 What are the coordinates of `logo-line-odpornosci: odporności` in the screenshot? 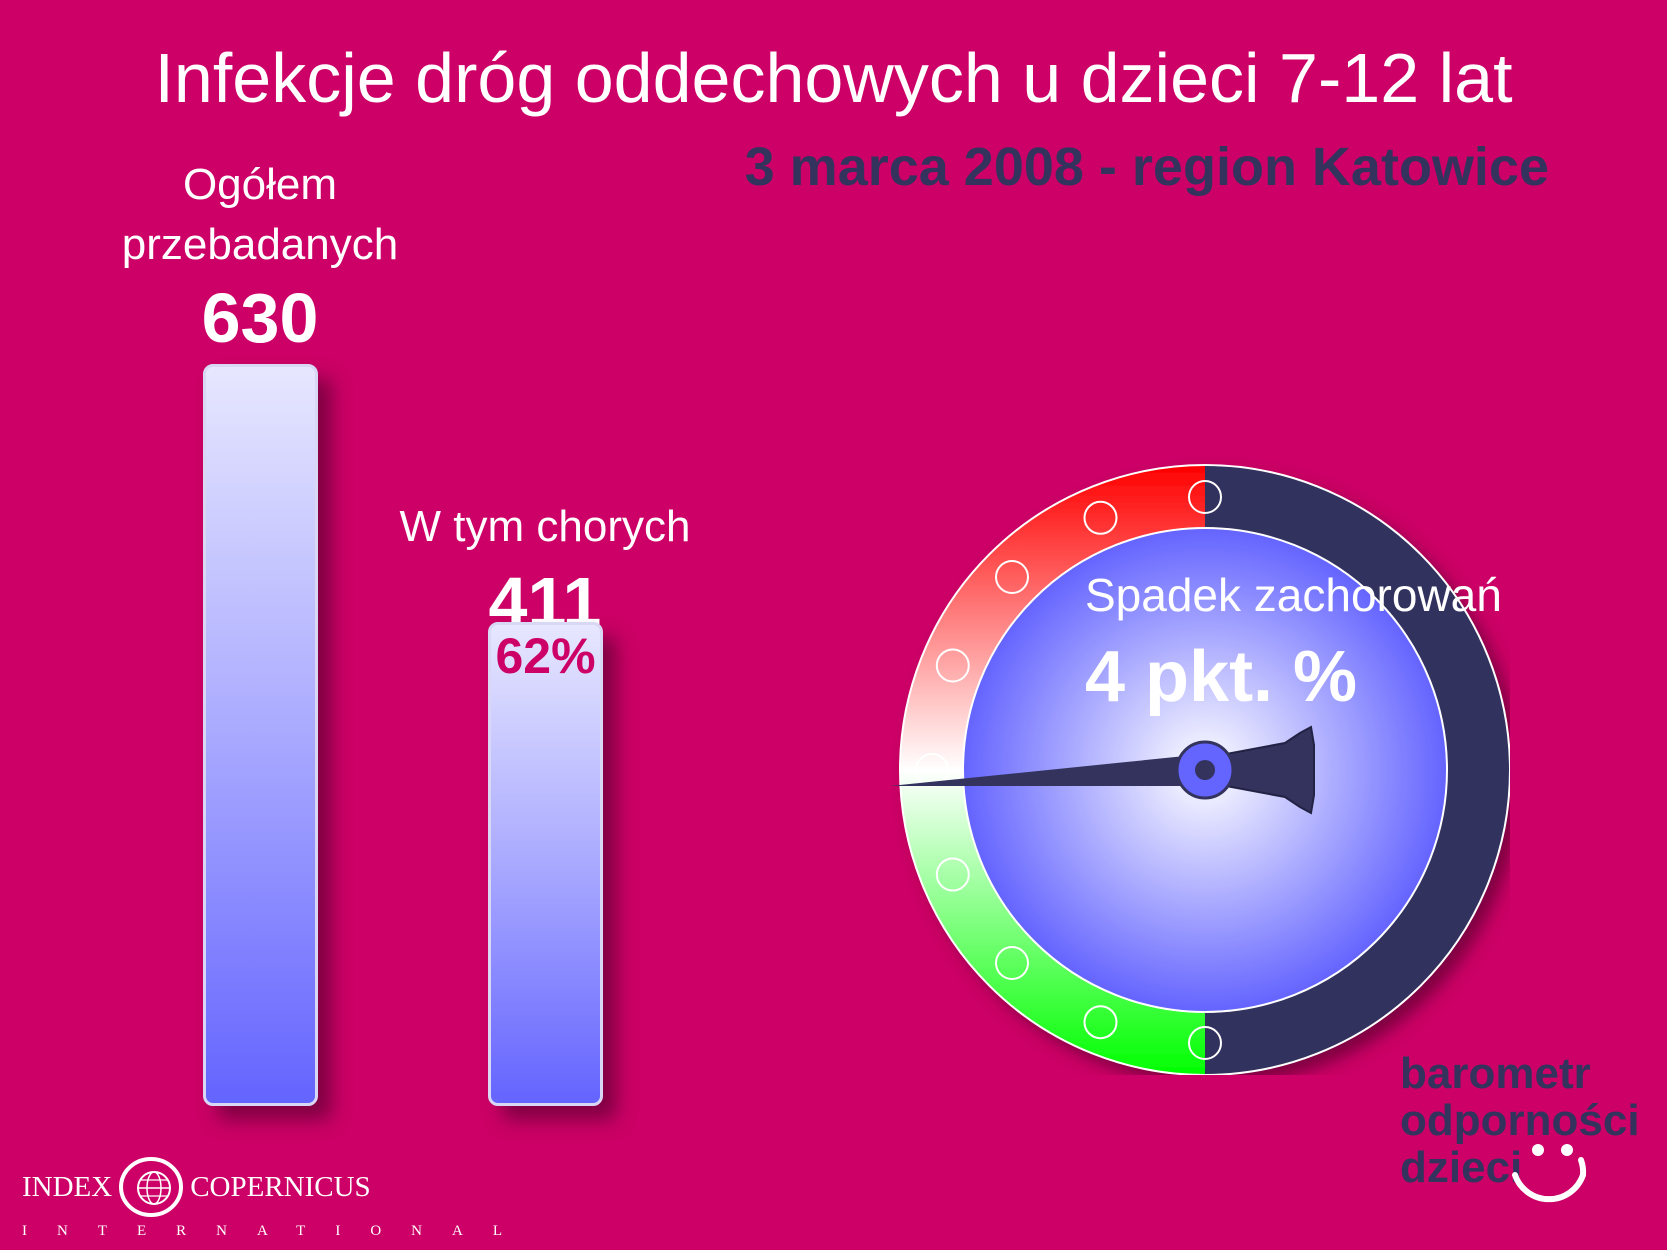 It's located at (1520, 1120).